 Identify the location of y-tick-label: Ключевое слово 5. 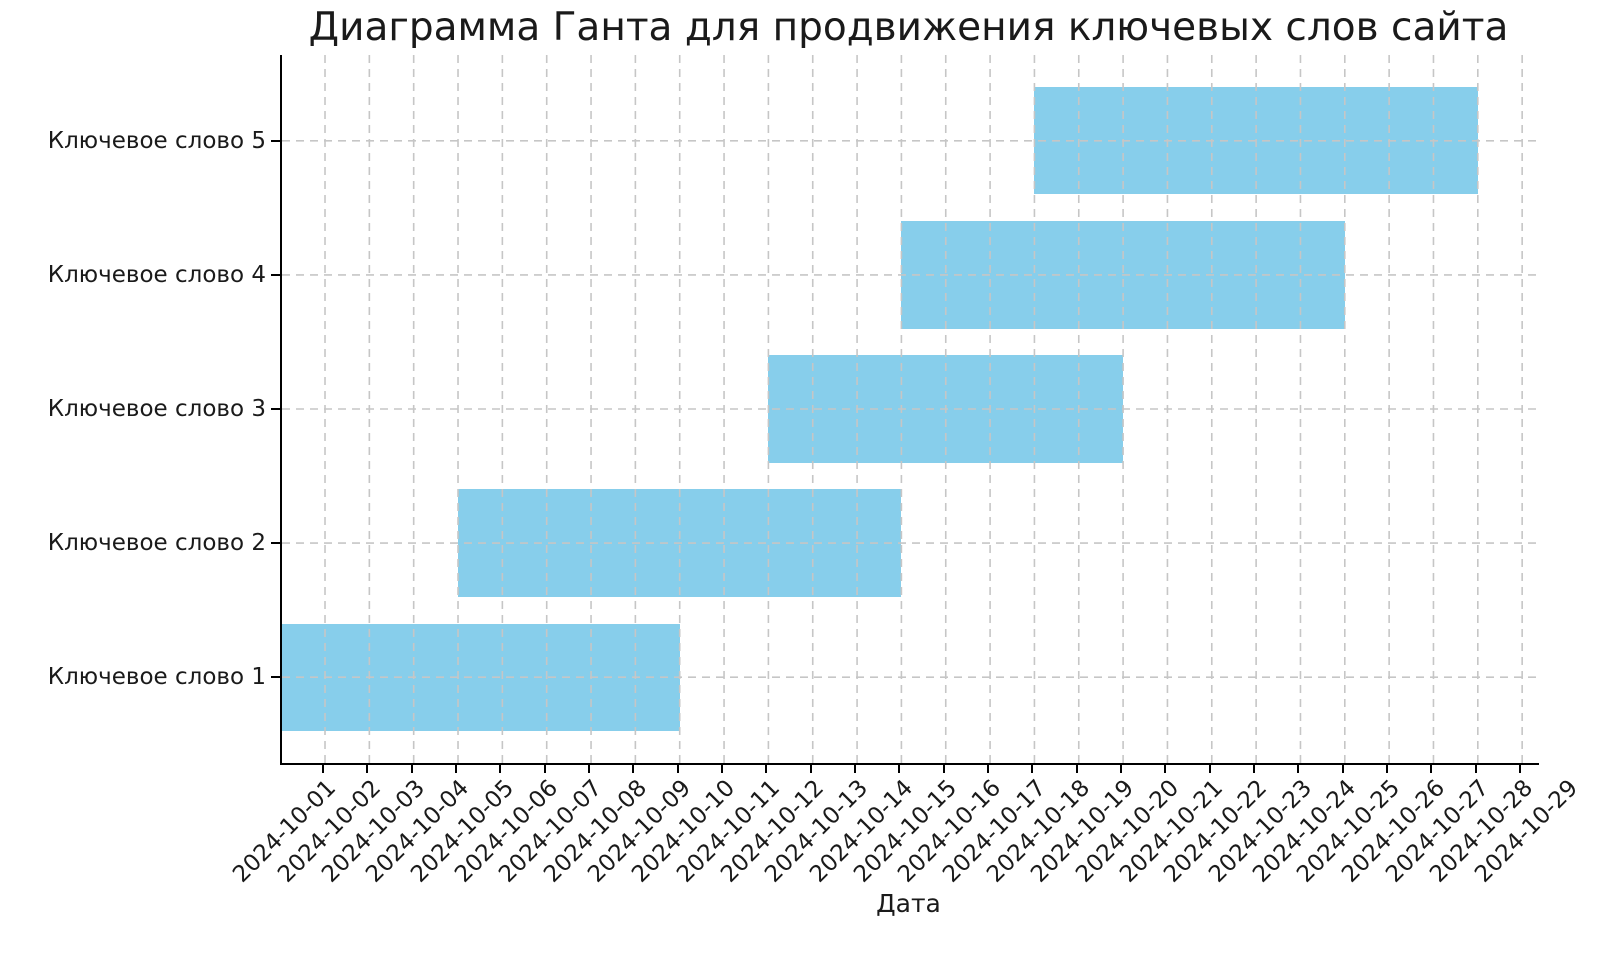
(156, 140).